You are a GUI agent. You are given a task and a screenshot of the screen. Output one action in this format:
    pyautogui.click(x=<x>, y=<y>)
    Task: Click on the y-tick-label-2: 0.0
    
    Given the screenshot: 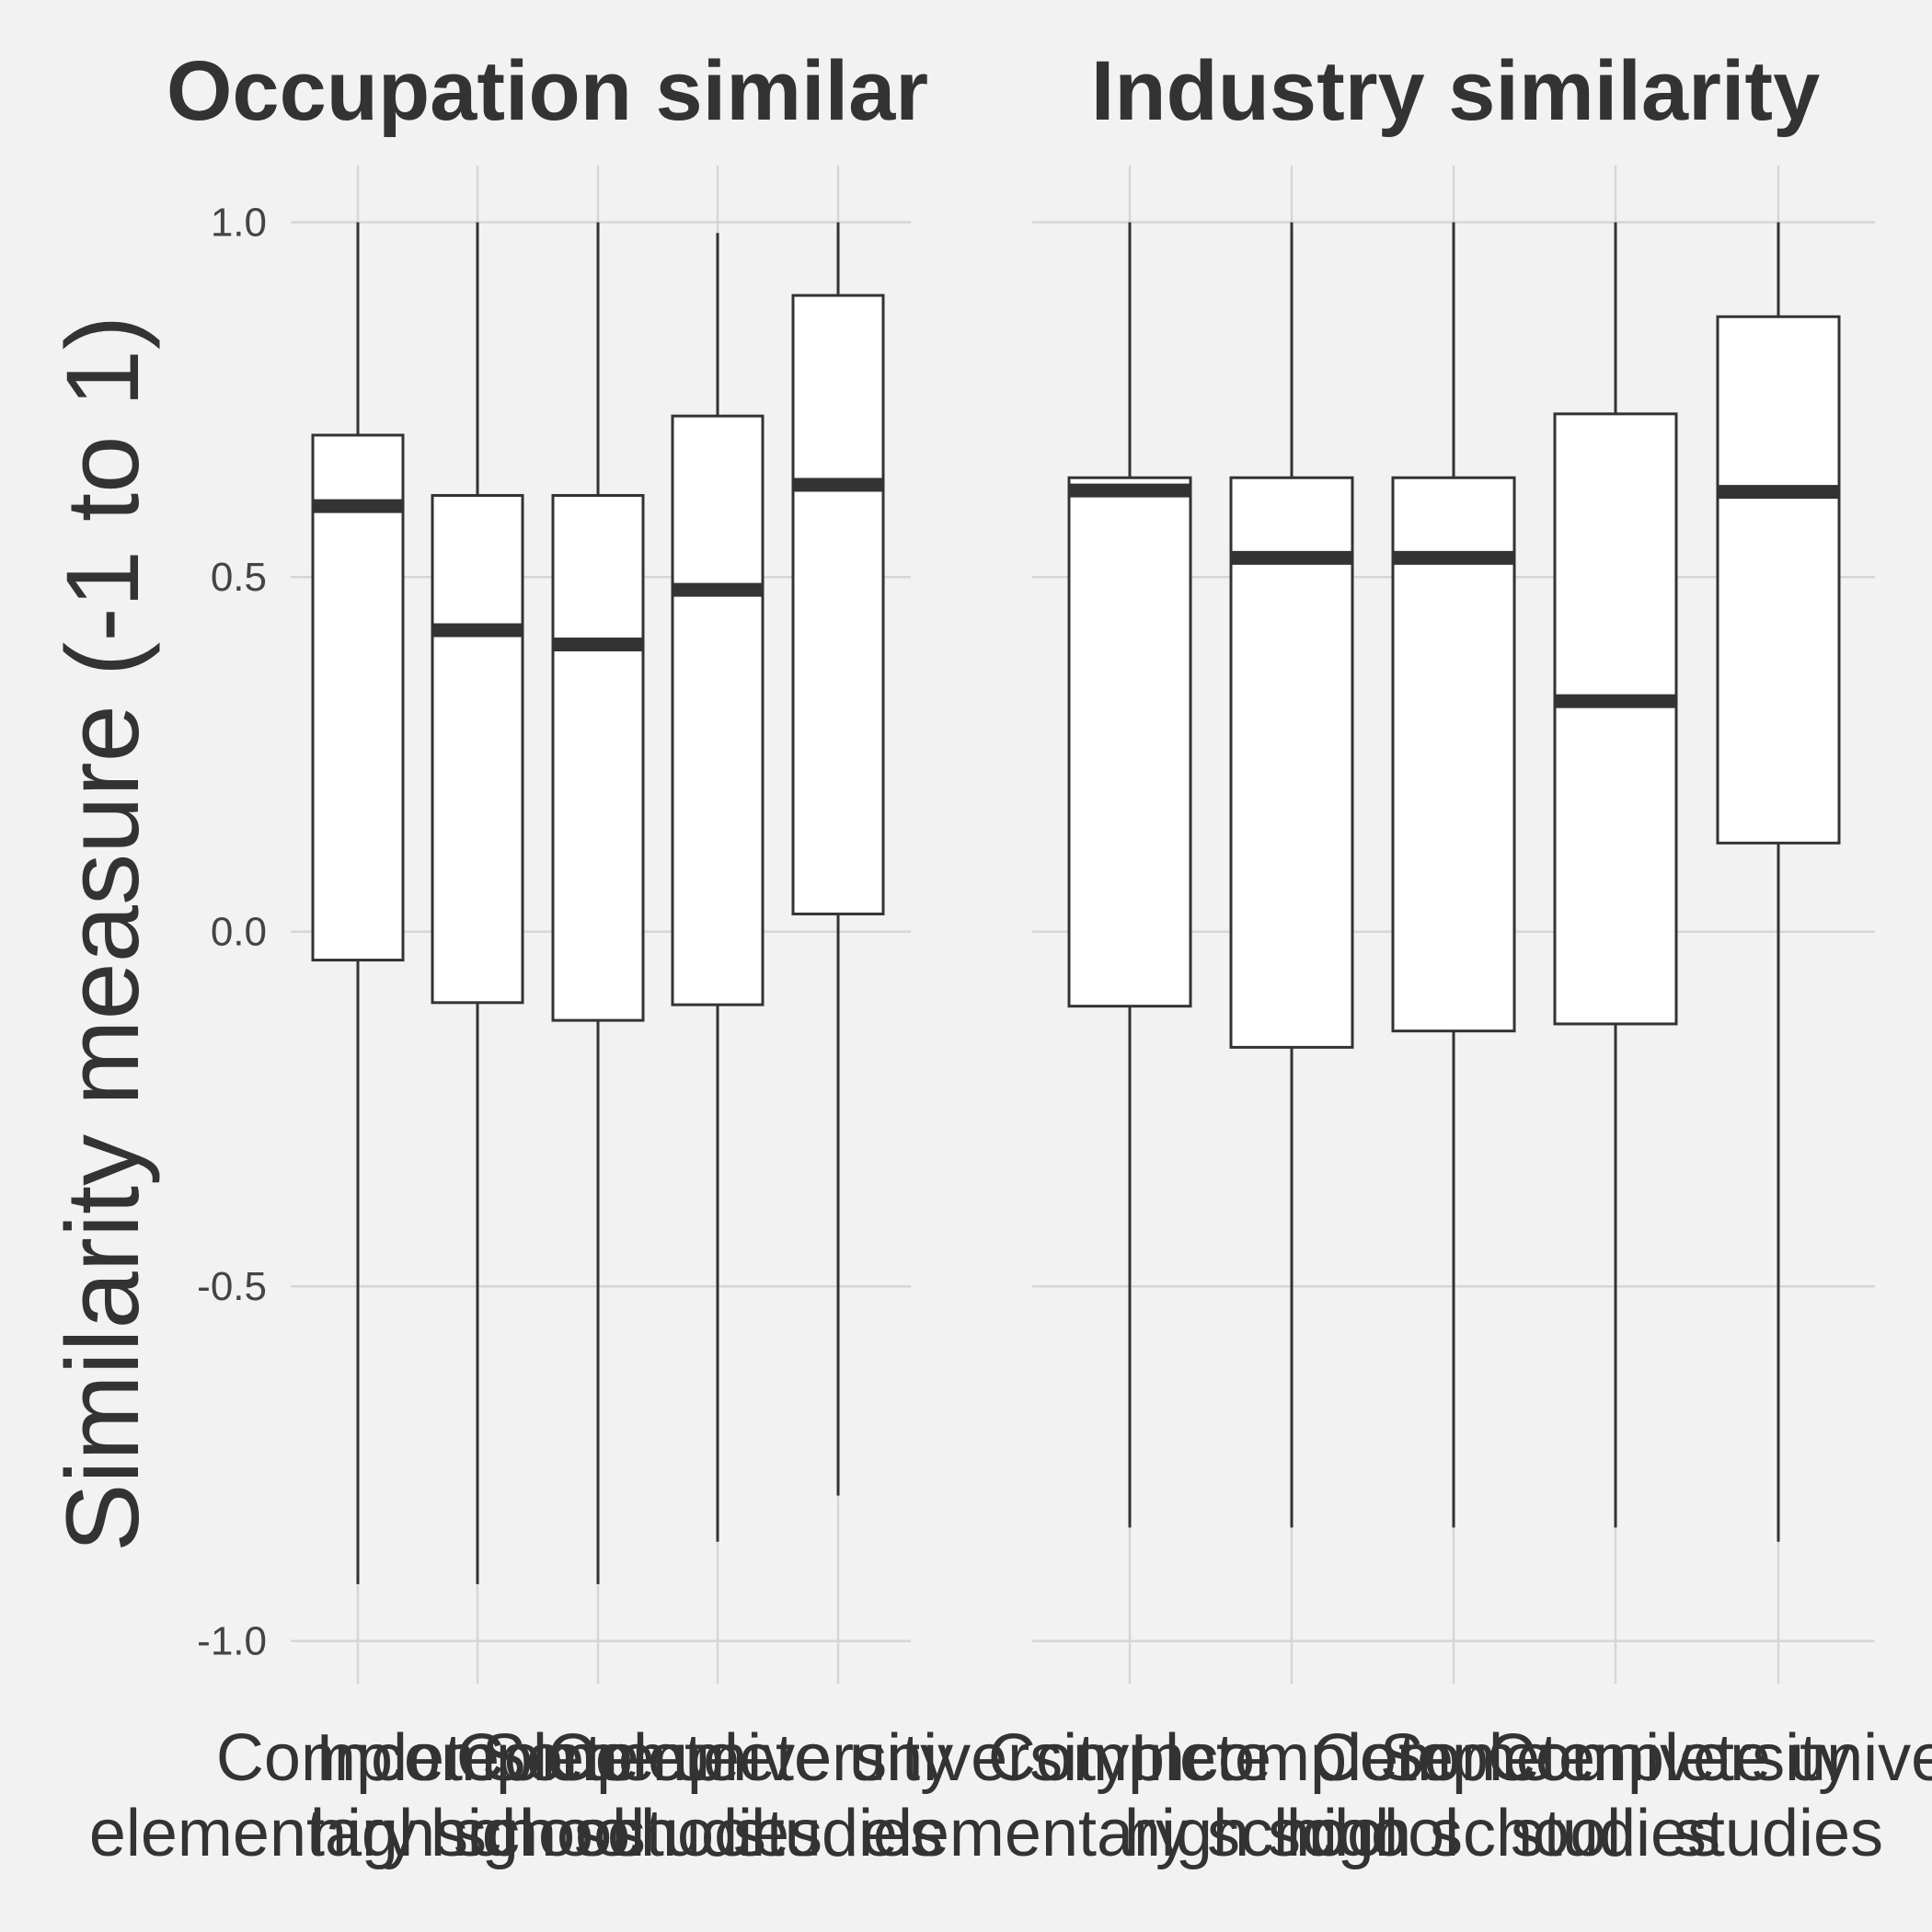 What is the action you would take?
    pyautogui.click(x=239, y=932)
    